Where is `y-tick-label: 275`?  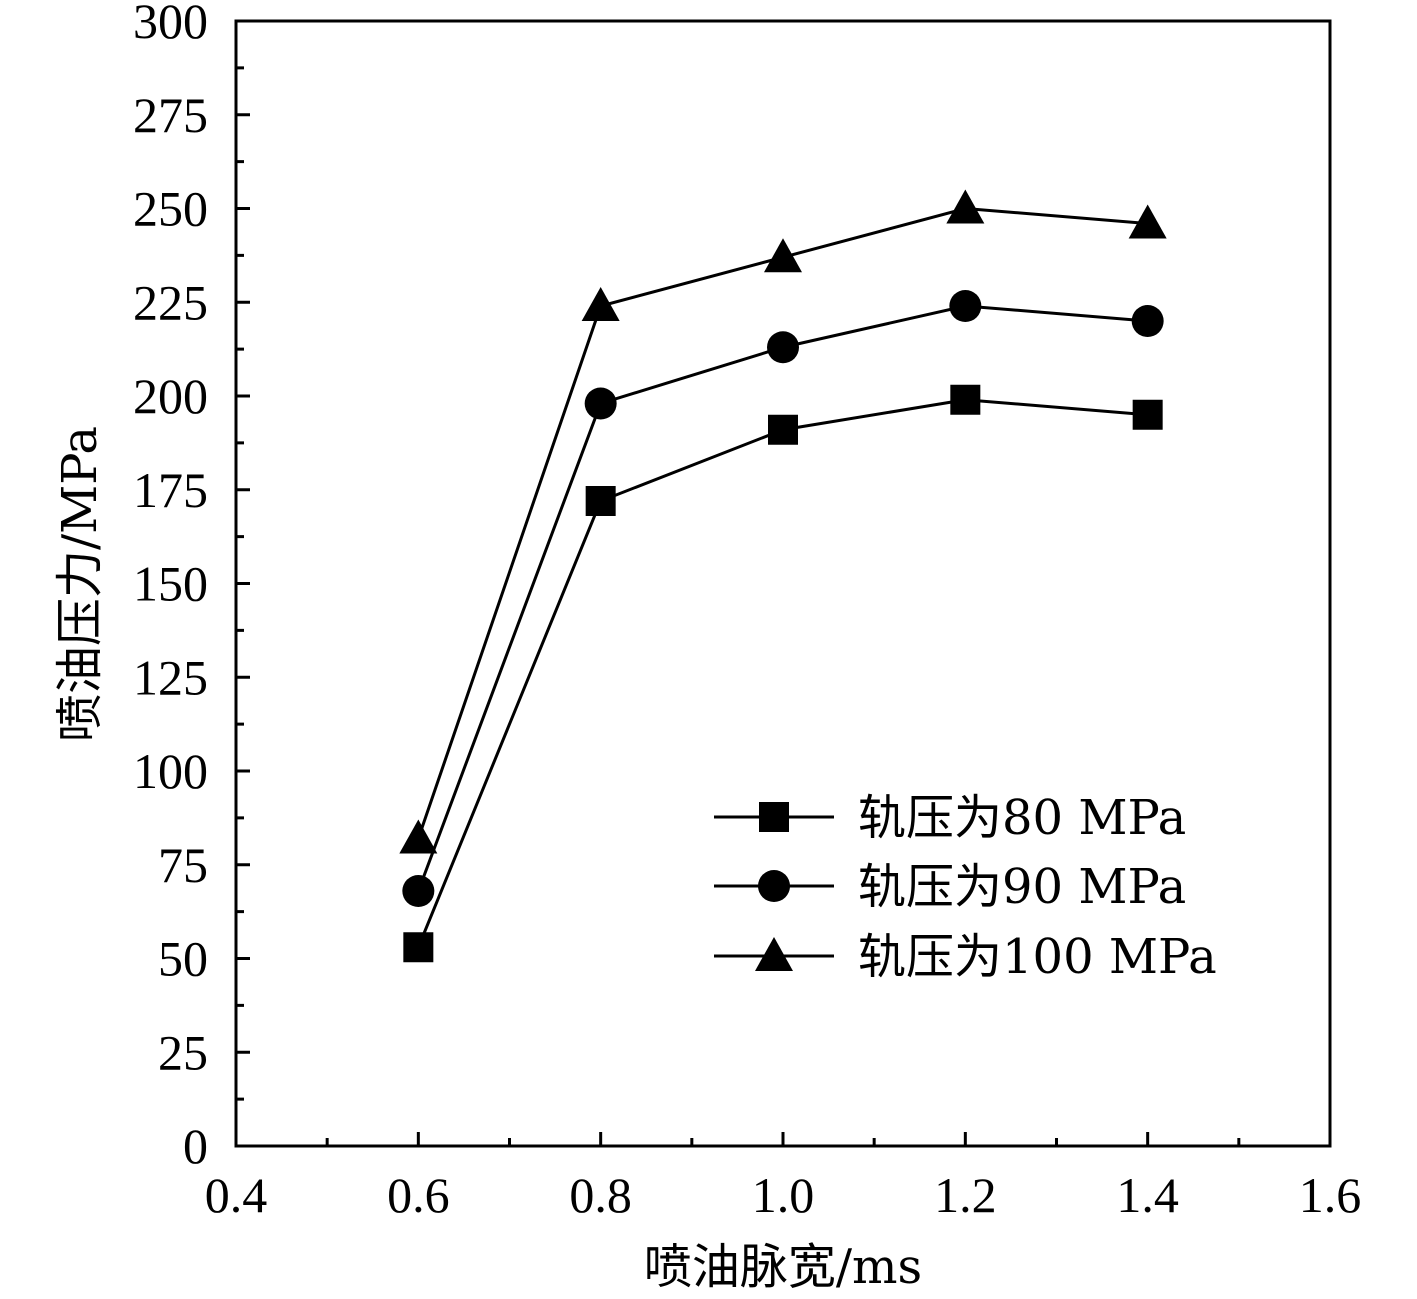
y-tick-label: 275 is located at coordinates (170, 115).